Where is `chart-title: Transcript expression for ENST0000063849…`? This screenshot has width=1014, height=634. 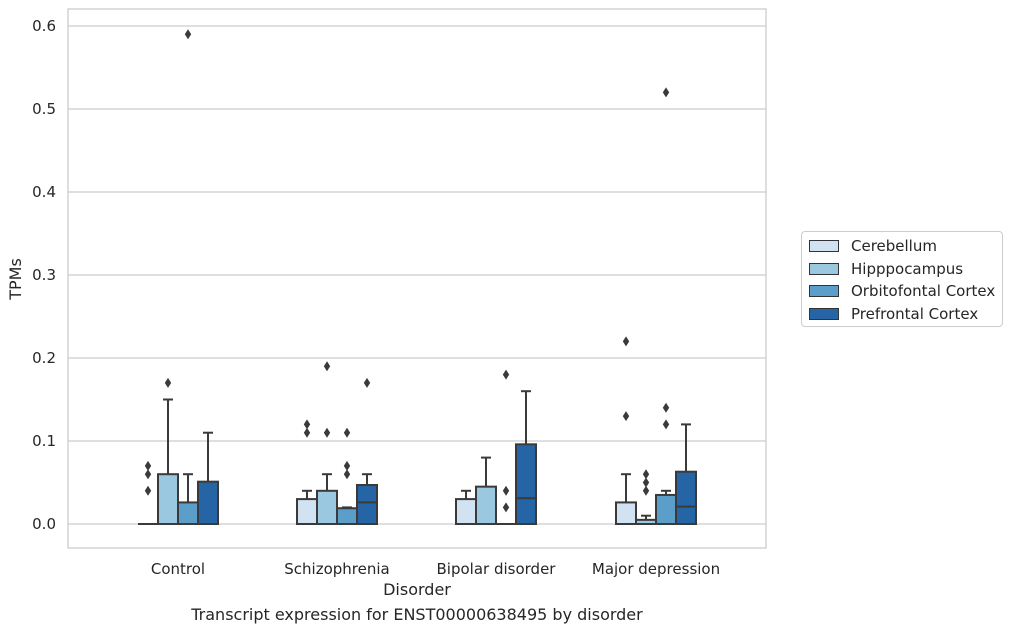 chart-title: Transcript expression for ENST0000063849… is located at coordinates (417, 614).